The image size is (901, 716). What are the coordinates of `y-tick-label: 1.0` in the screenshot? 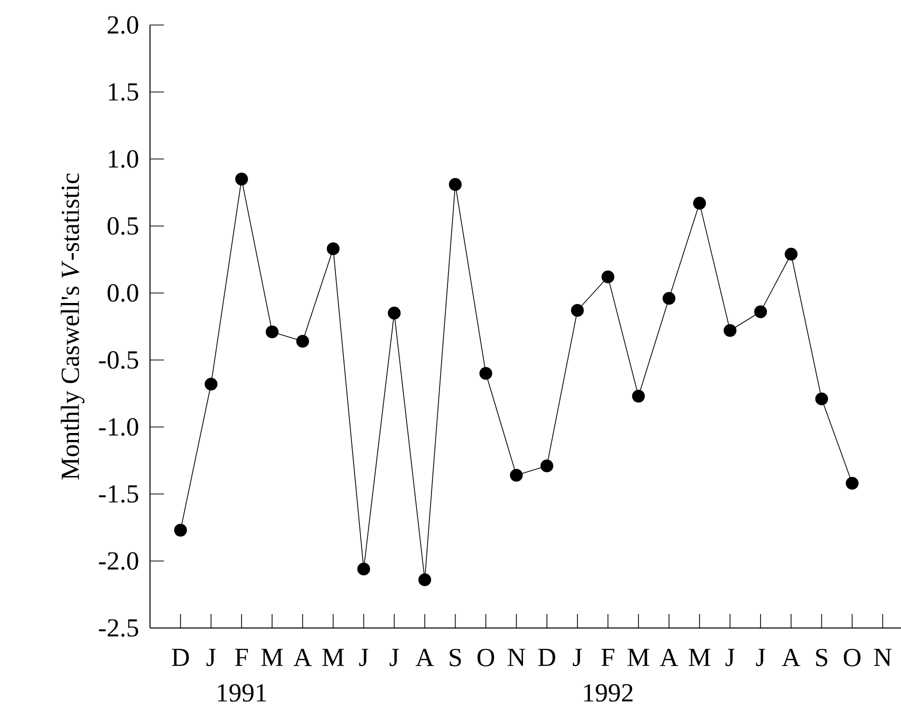 It's located at (123, 159).